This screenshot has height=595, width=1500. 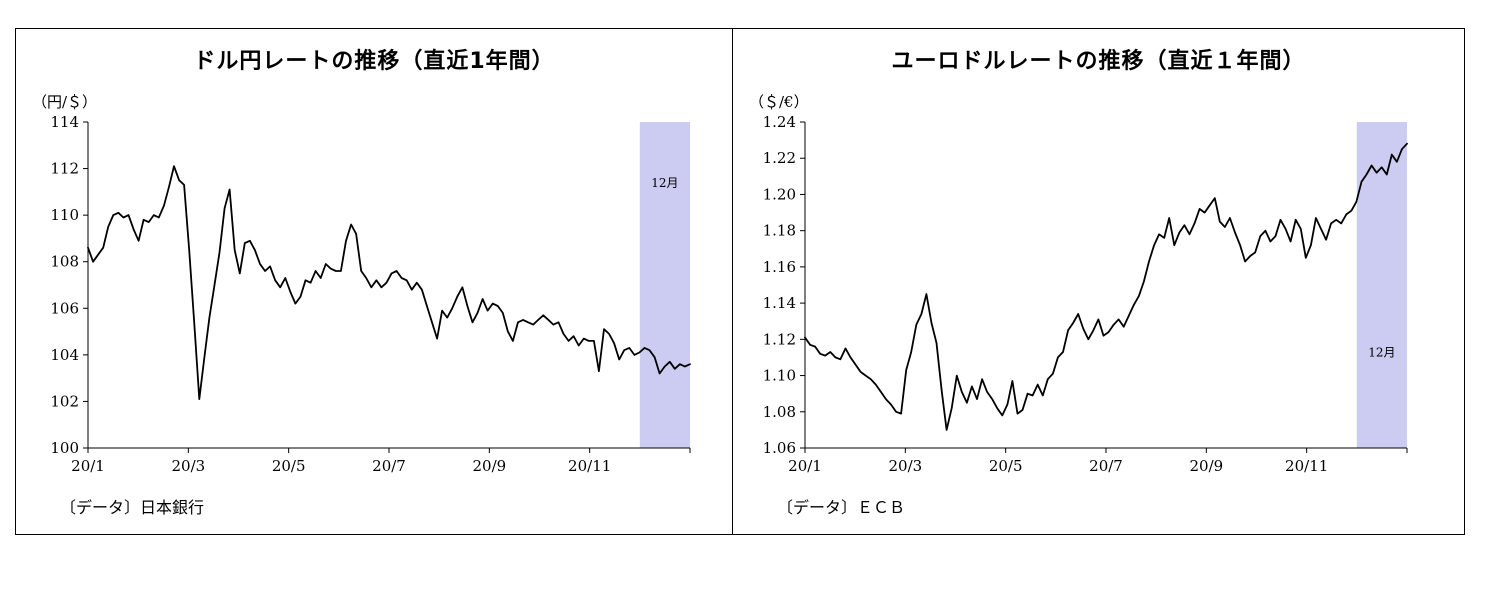 I want to click on eurusd-source-note: 〔データ〕ＥＣＢ, so click(x=841, y=507).